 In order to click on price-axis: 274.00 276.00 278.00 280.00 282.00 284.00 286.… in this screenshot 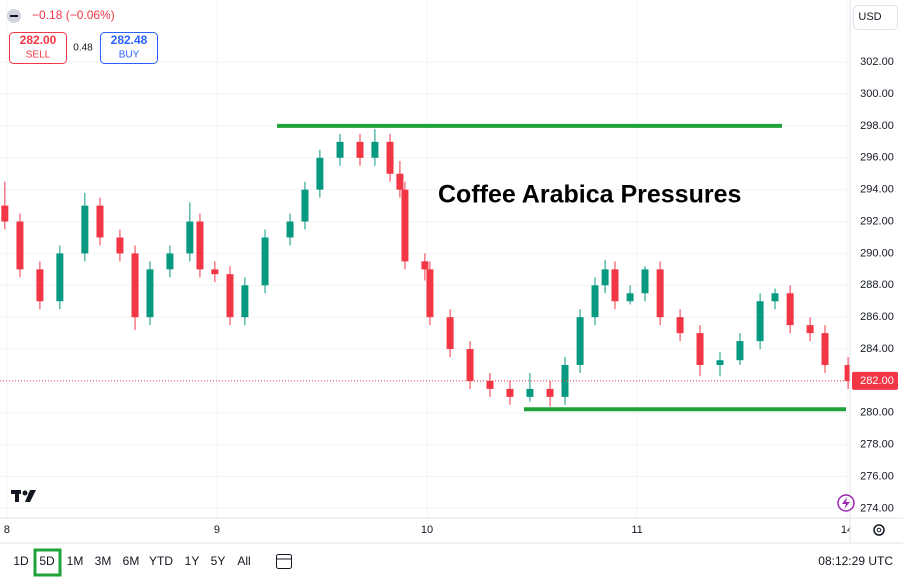, I will do `click(875, 285)`.